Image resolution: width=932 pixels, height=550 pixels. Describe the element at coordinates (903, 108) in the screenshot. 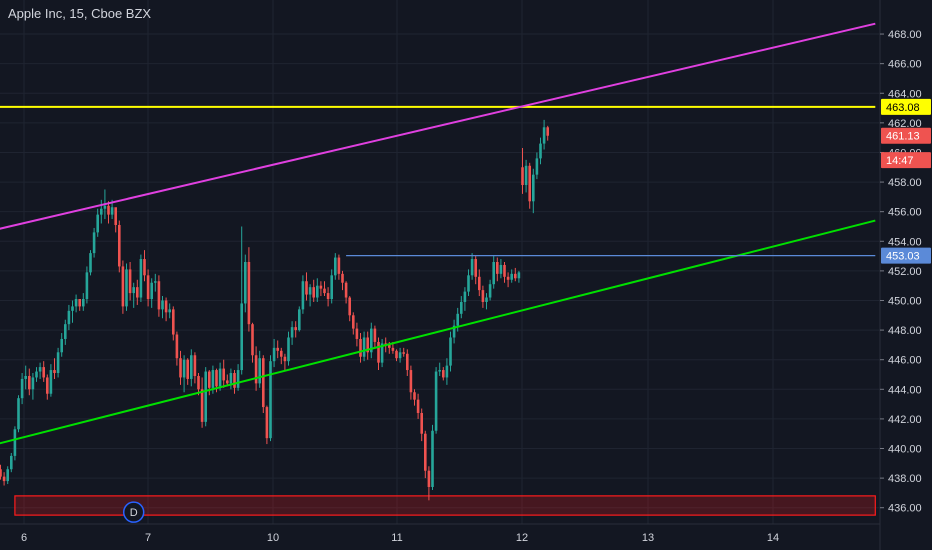

I see `price-label-text: 463.08` at that location.